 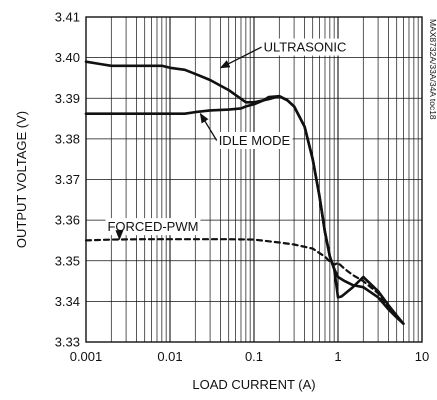 What do you see at coordinates (67, 57) in the screenshot?
I see `y-tick-label: 3.40` at bounding box center [67, 57].